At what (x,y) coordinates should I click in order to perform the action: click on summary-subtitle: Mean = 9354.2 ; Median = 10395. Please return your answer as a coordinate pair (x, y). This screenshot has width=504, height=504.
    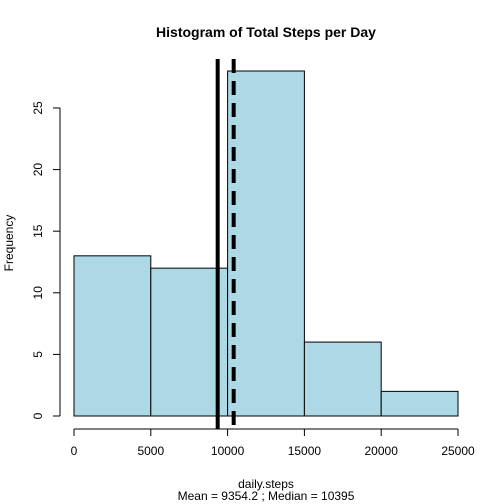
    Looking at the image, I should click on (266, 496).